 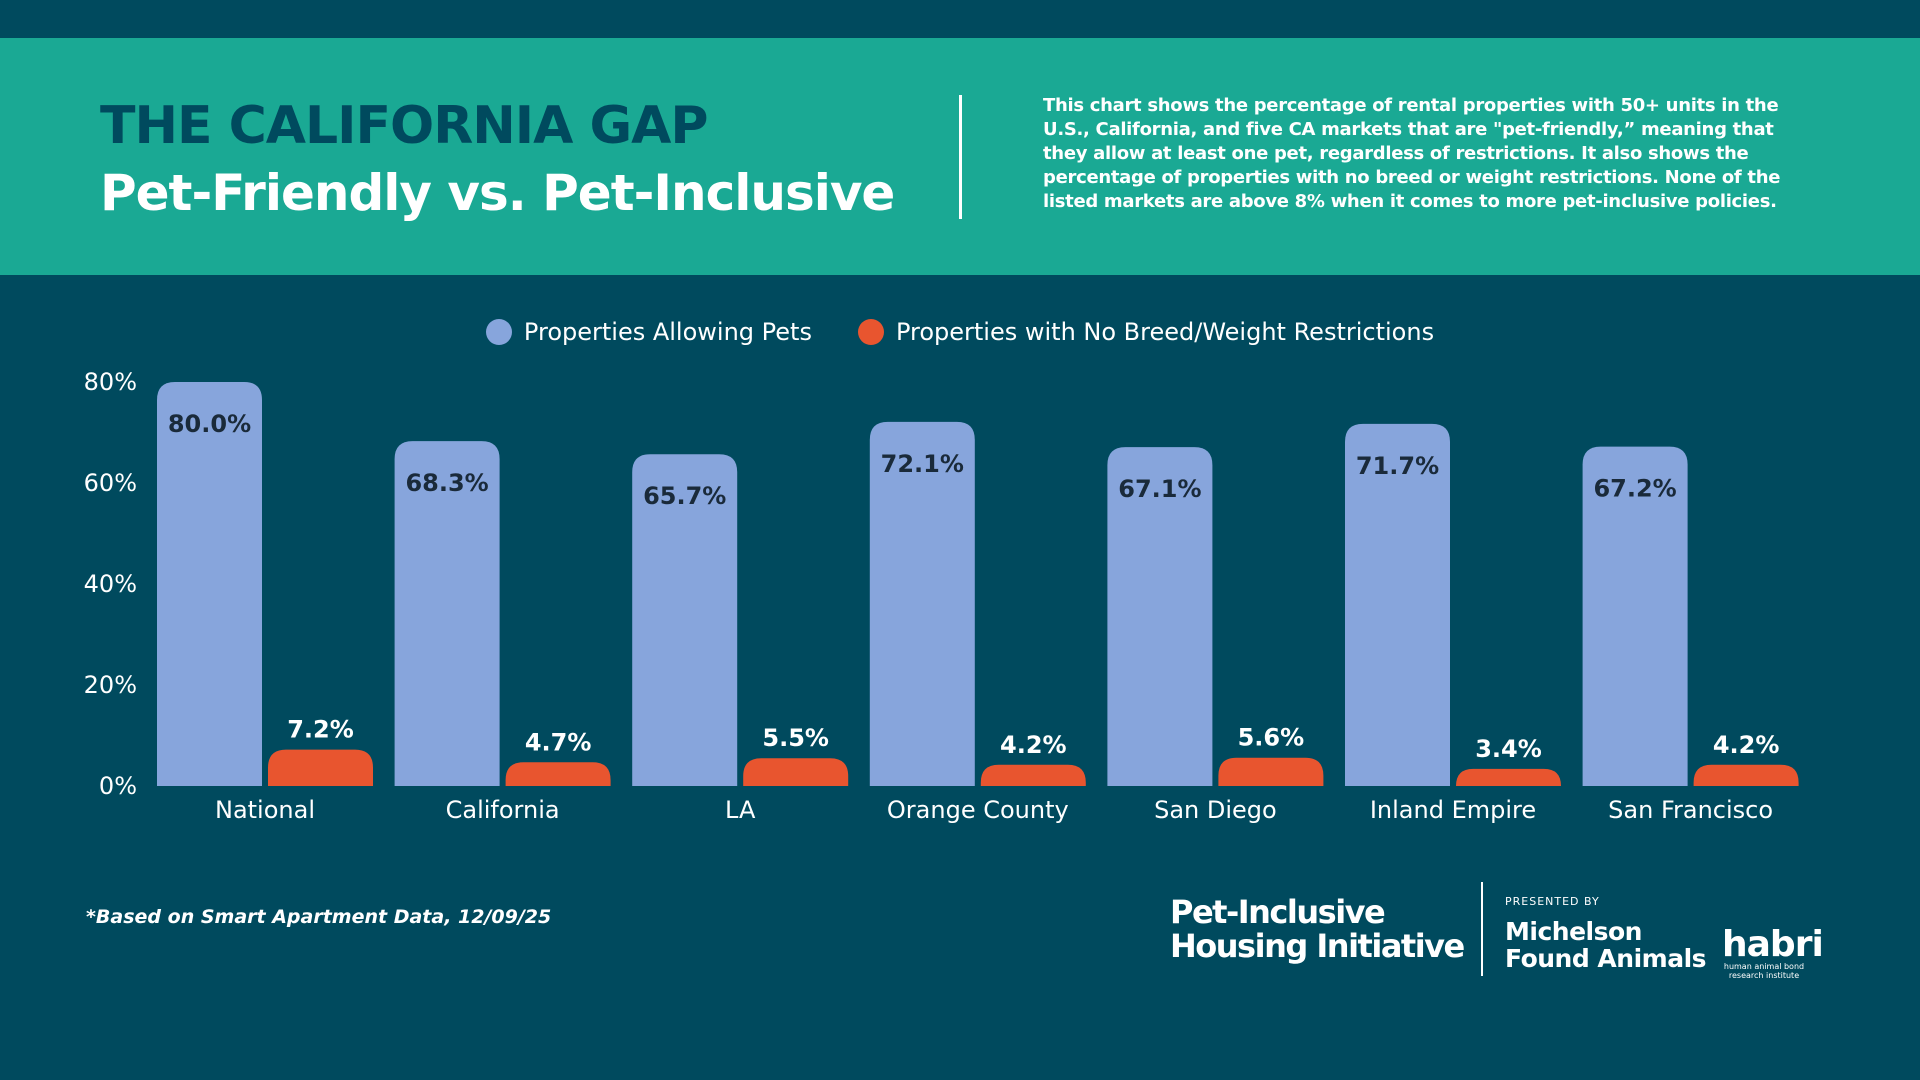 What do you see at coordinates (209, 424) in the screenshot?
I see `data-label: 80.0%` at bounding box center [209, 424].